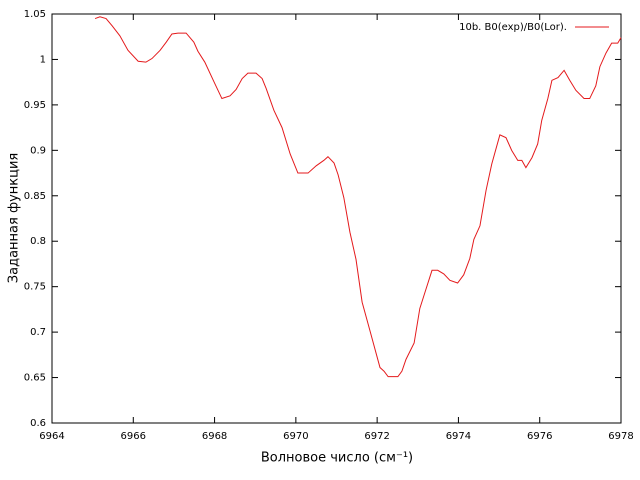  Describe the element at coordinates (35, 14) in the screenshot. I see `y-tick-label: 1.05` at that location.